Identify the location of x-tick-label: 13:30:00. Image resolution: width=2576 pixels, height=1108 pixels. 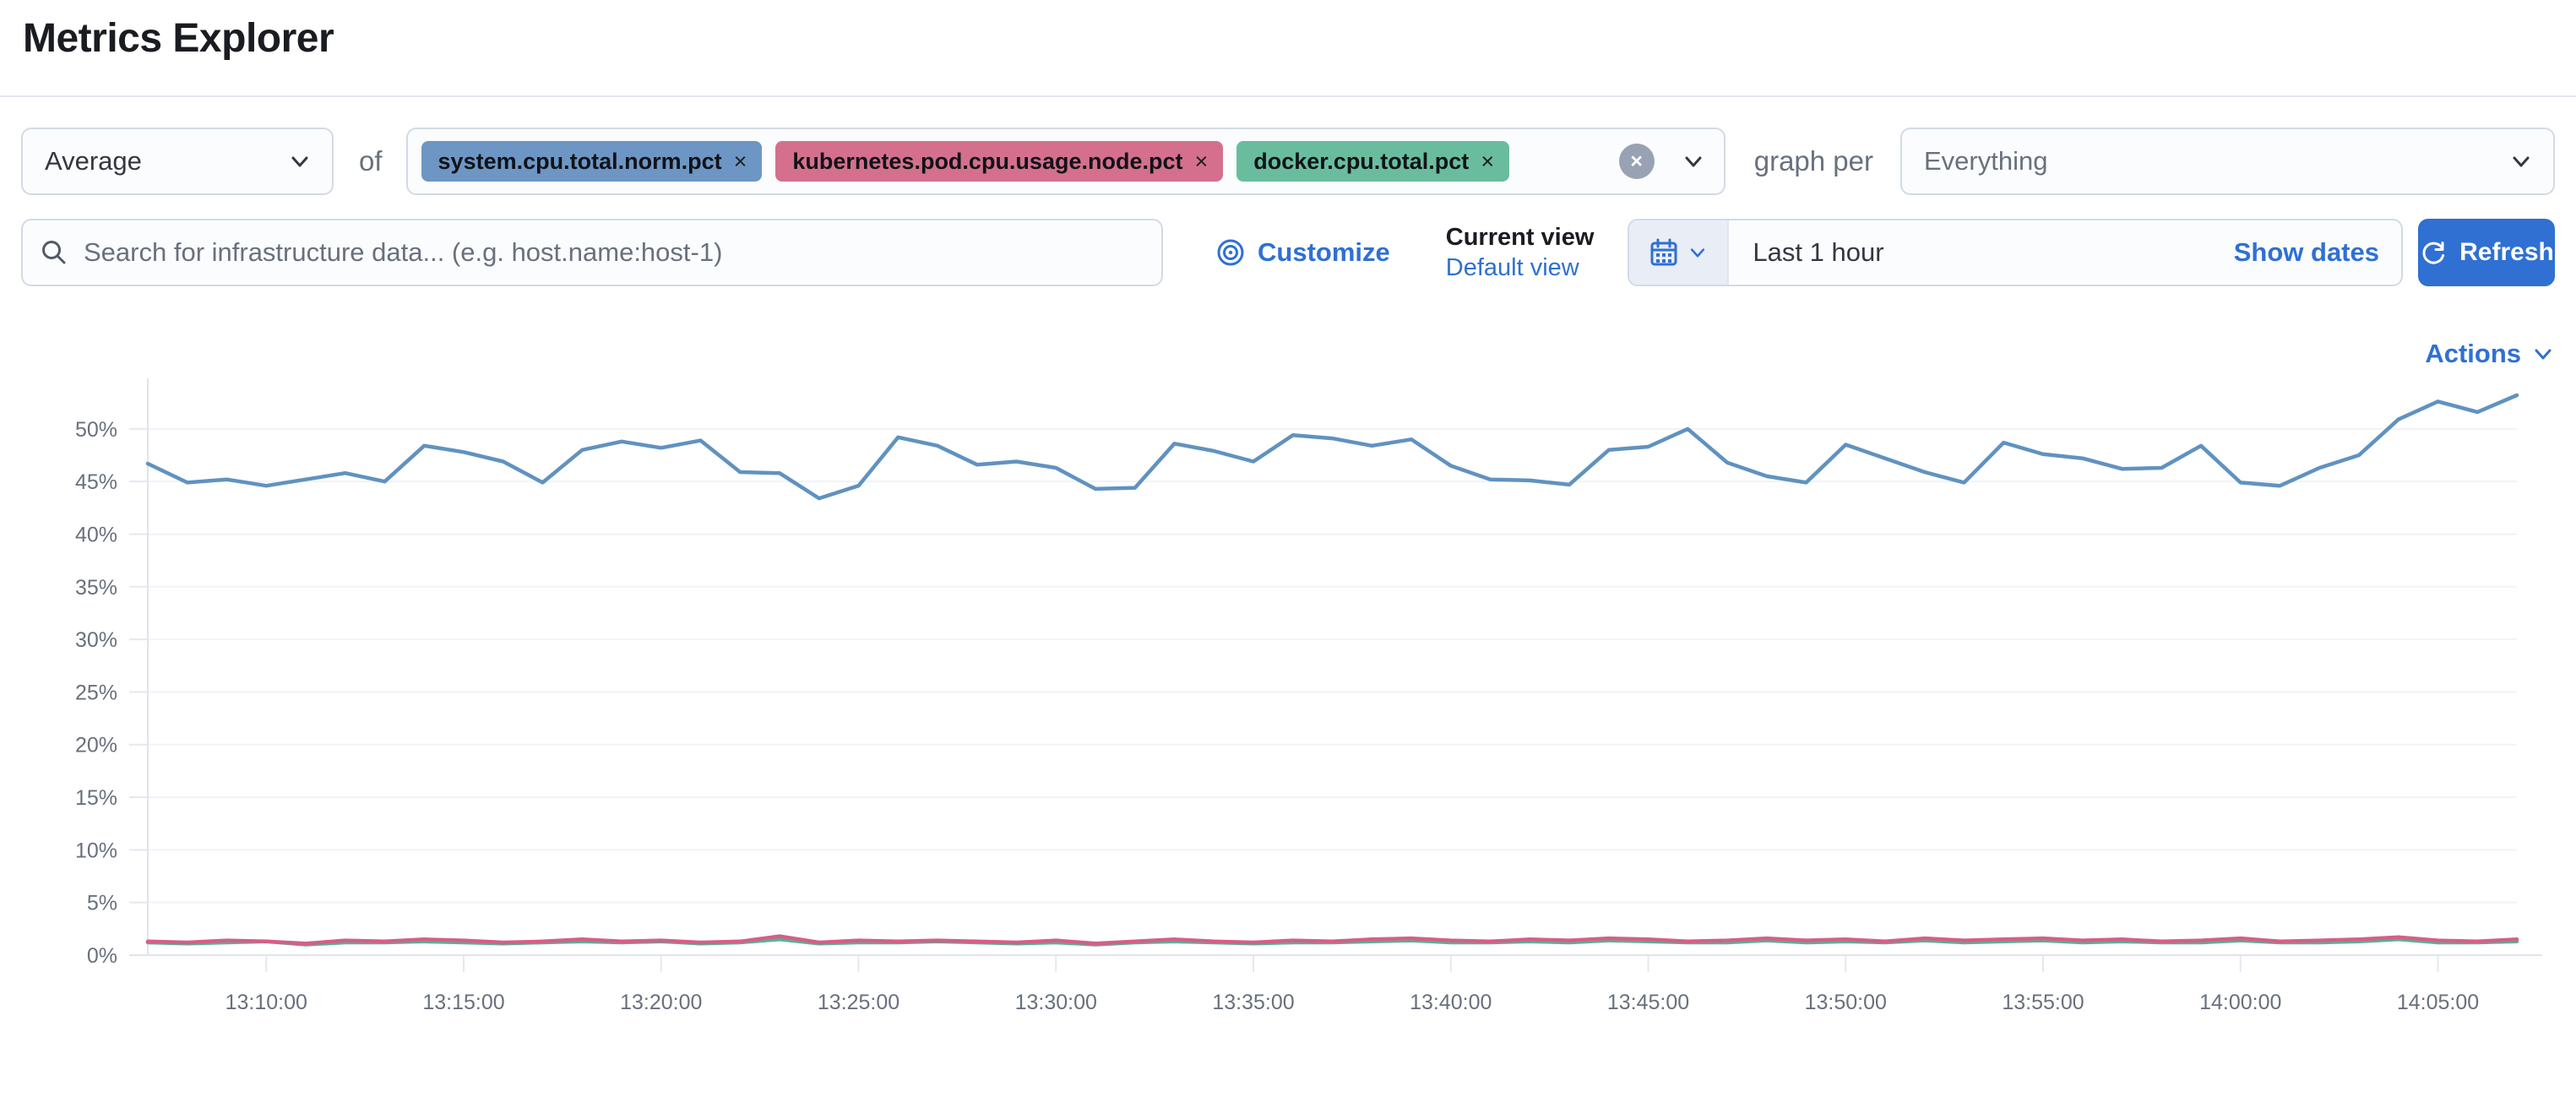
(1056, 1002).